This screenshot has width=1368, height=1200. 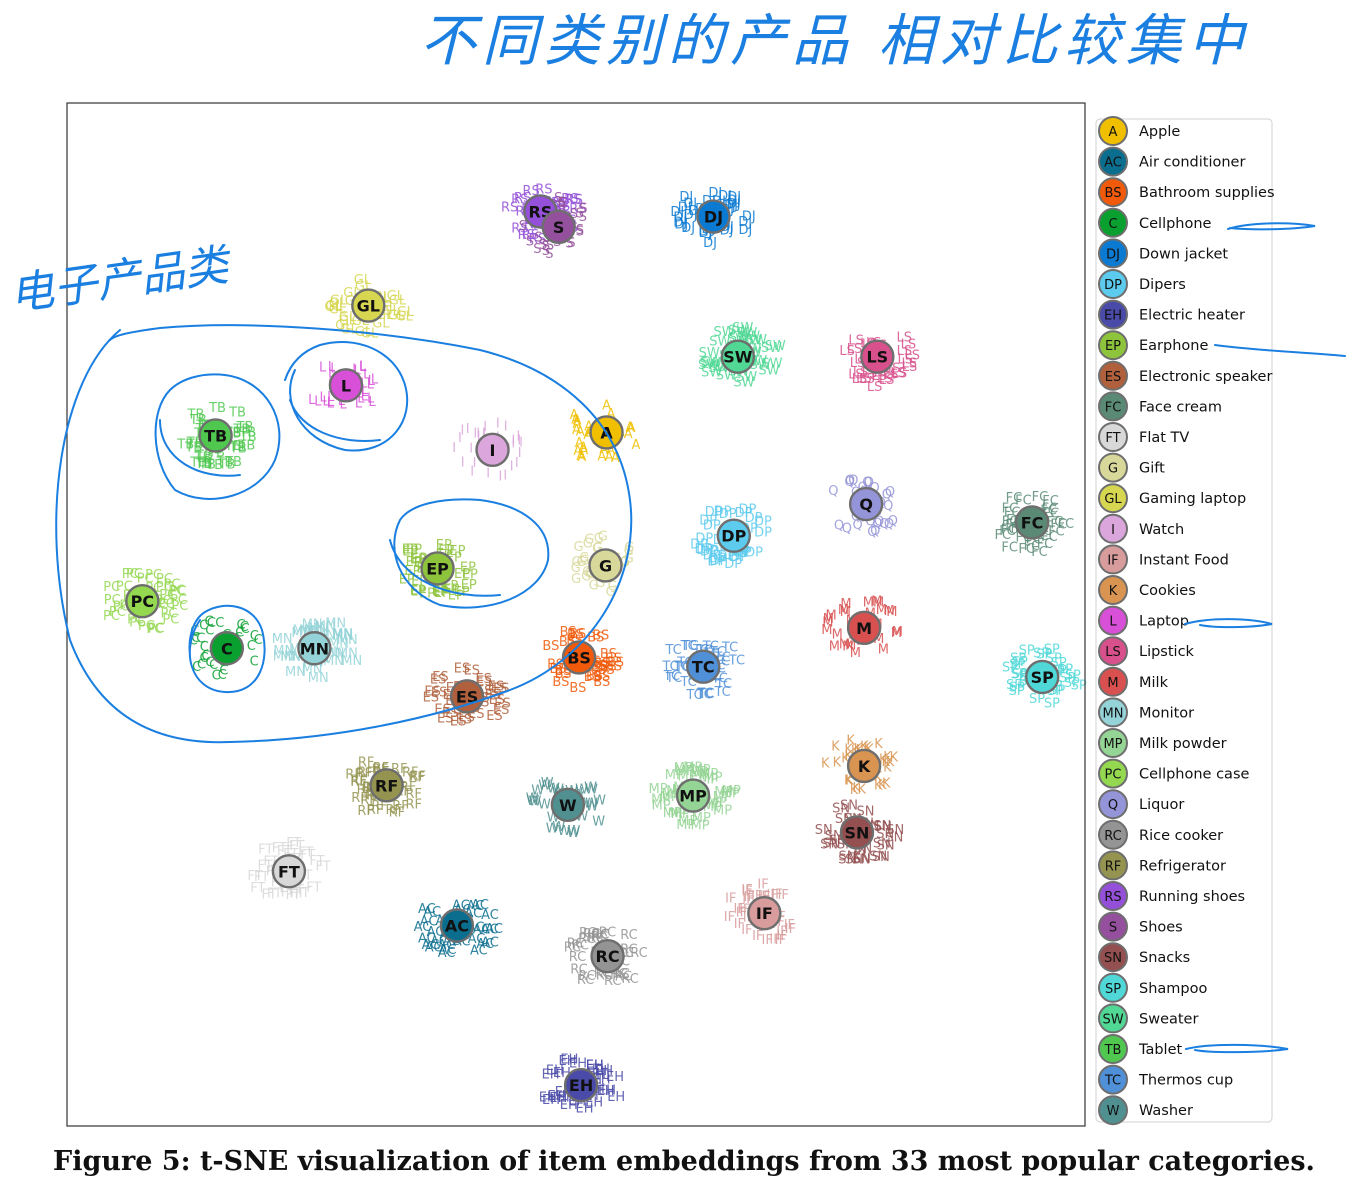 I want to click on scatter-point-sp: SP, so click(x=1037, y=699).